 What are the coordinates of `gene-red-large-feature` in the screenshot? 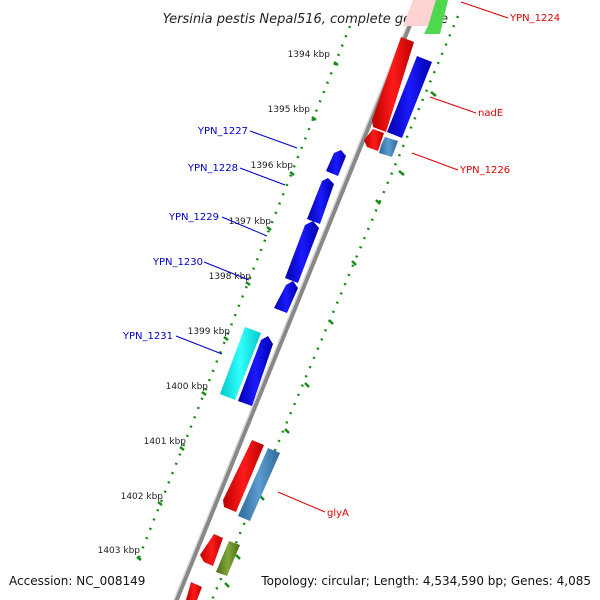 It's located at (393, 84).